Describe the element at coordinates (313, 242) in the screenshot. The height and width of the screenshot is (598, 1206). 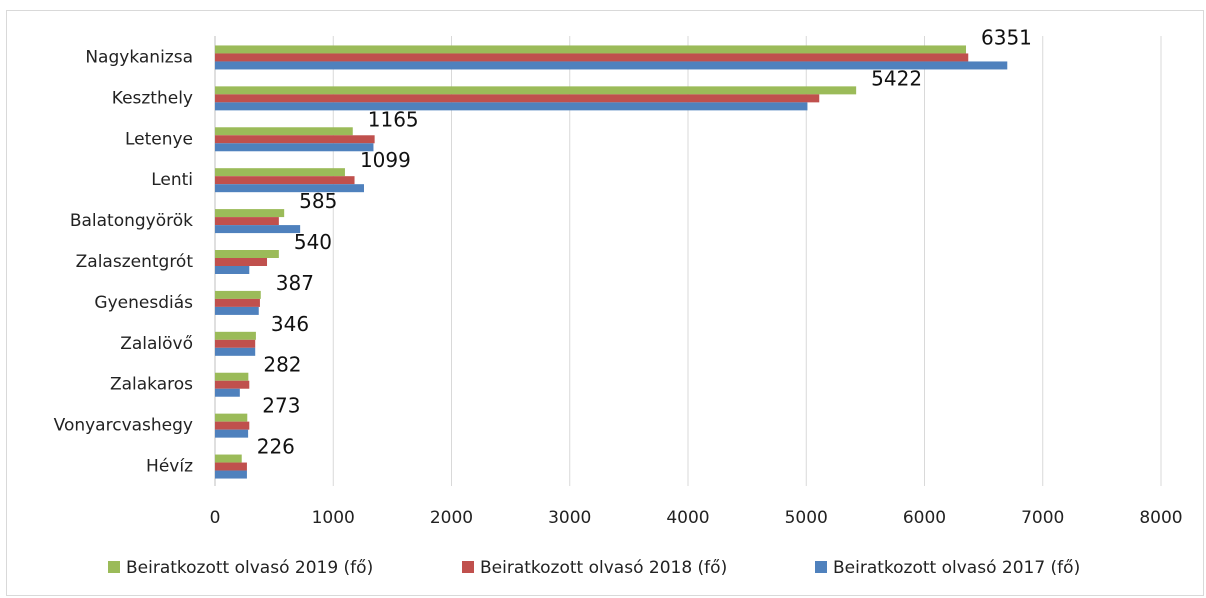
I see `data-label: 540` at that location.